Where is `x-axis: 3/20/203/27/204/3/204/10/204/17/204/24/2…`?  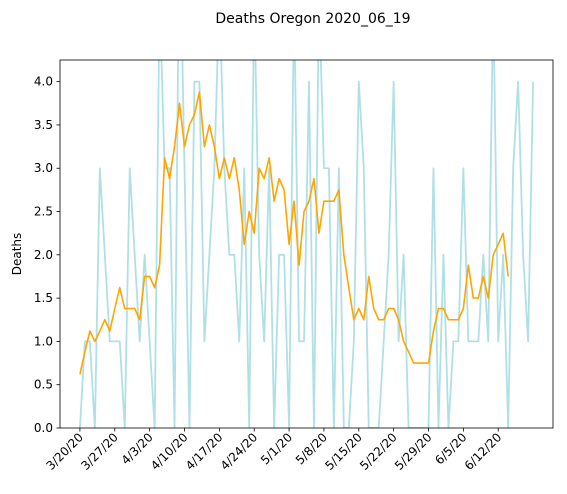 x-axis: 3/20/203/27/204/3/204/10/204/17/204/24/2… is located at coordinates (273, 450).